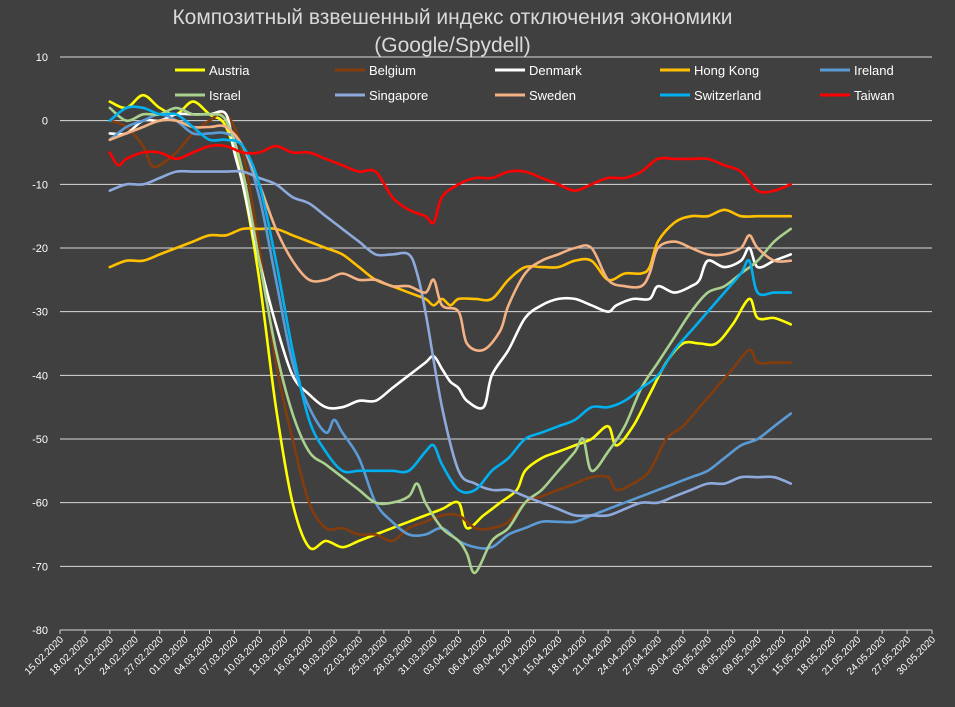 The image size is (955, 707). Describe the element at coordinates (40, 313) in the screenshot. I see `y-tick-label: -30` at that location.